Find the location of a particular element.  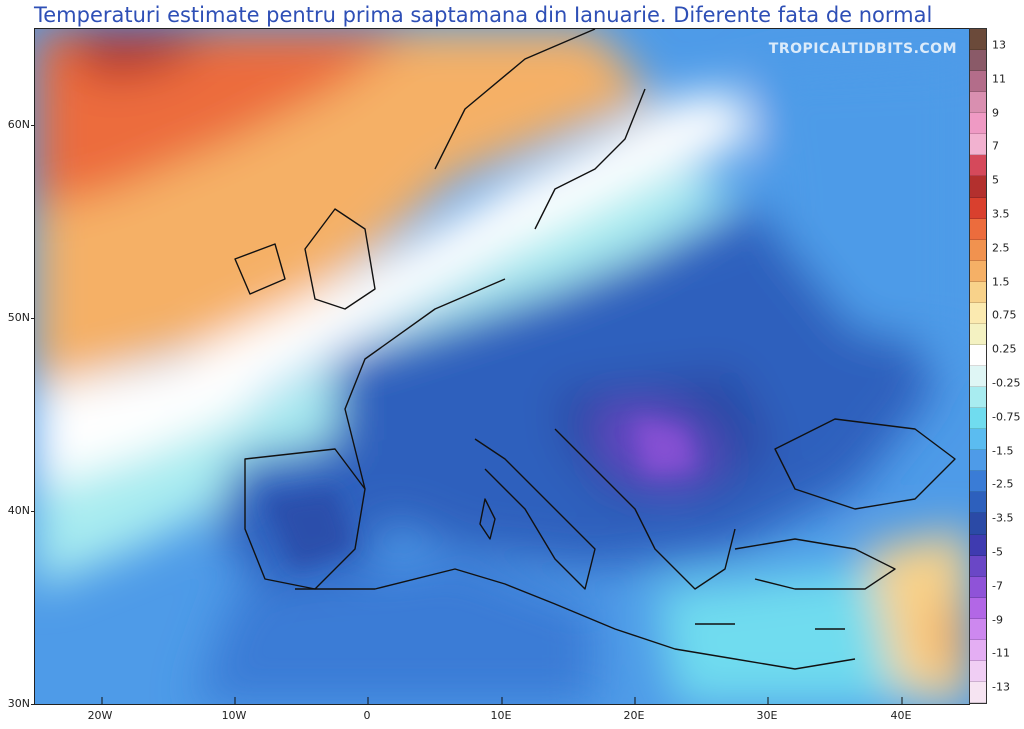

colorbar-label: -3.5 is located at coordinates (1003, 518).